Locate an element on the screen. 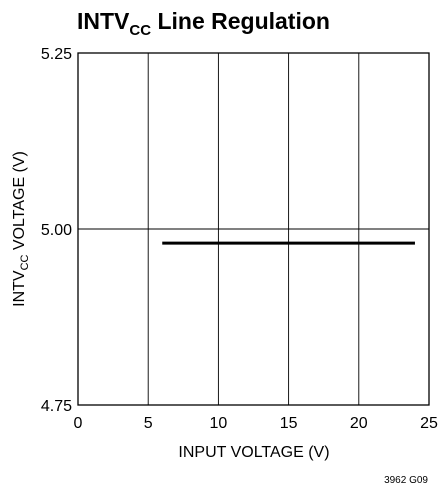  y-tick-label-2: 5.25 is located at coordinates (56, 54).